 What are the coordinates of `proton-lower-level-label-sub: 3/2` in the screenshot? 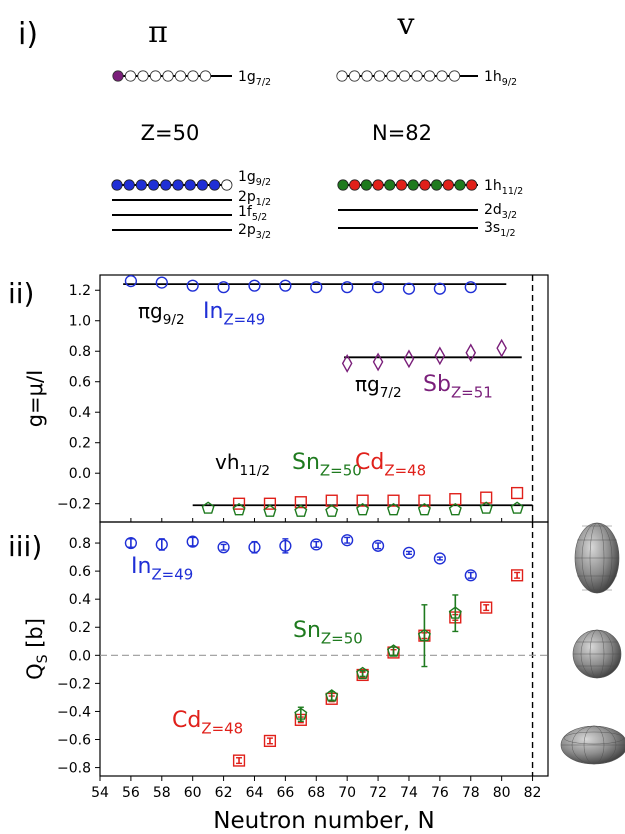 It's located at (263, 235).